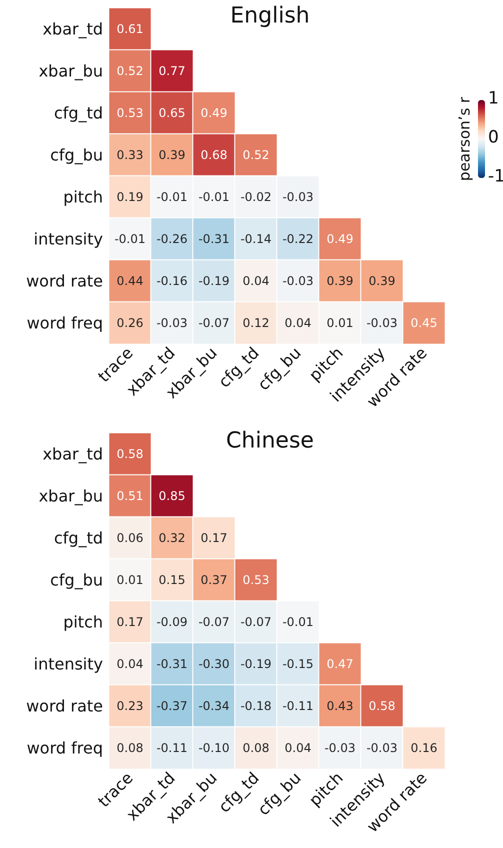 Image resolution: width=503 pixels, height=848 pixels. Describe the element at coordinates (270, 16) in the screenshot. I see `chart-title: English` at that location.